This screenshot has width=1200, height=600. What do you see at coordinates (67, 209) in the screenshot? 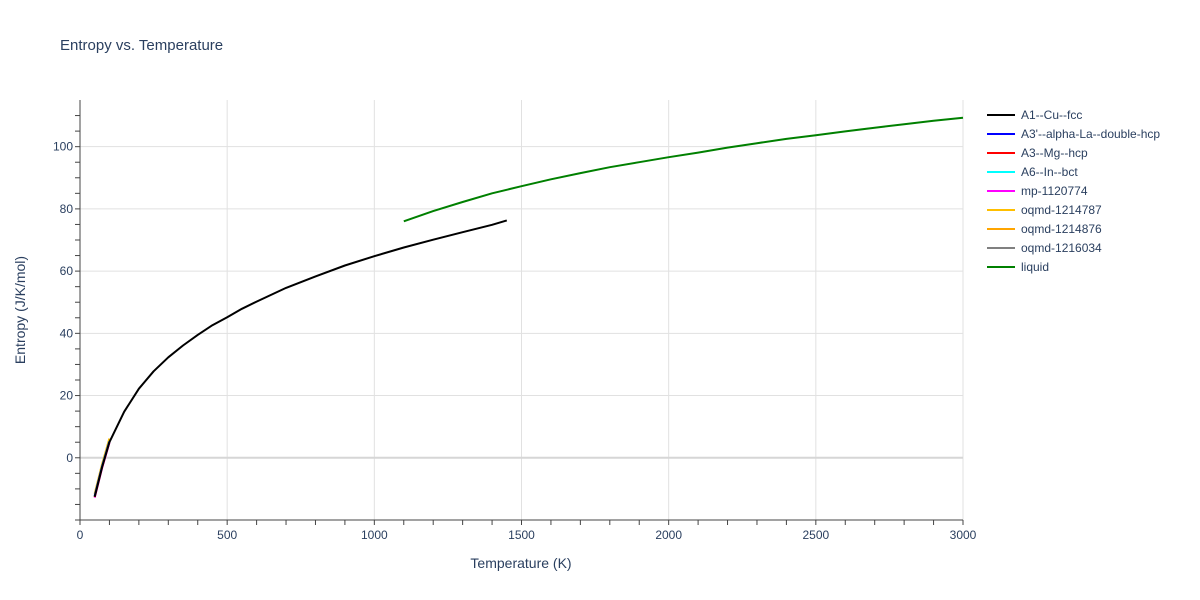
I see `y-tick-label: 80` at bounding box center [67, 209].